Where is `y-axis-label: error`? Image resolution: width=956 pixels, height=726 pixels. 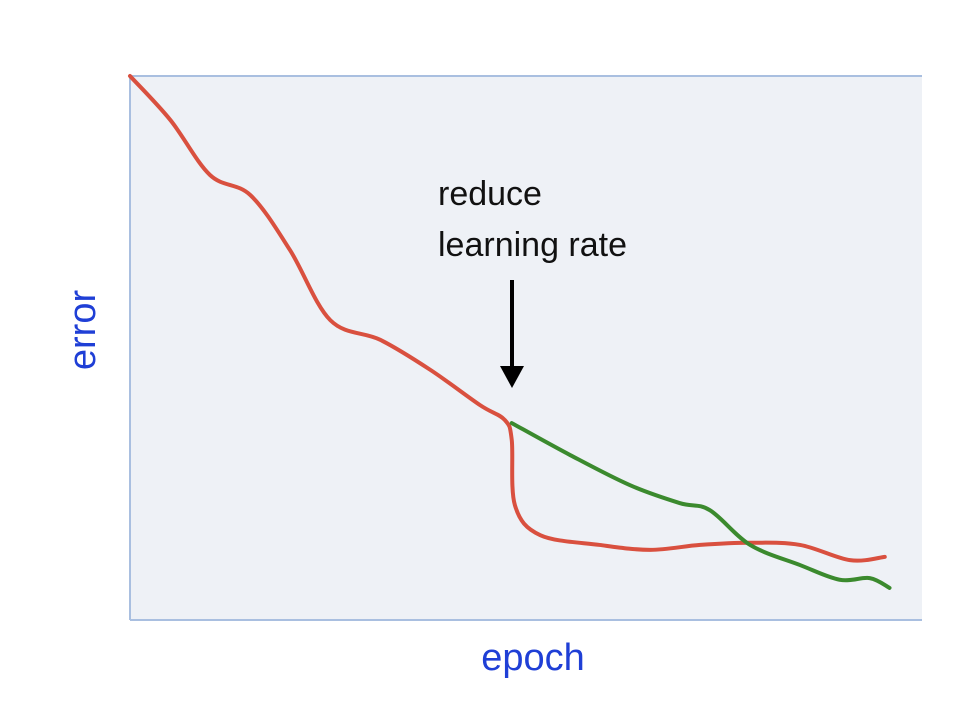
y-axis-label: error is located at coordinates (83, 330).